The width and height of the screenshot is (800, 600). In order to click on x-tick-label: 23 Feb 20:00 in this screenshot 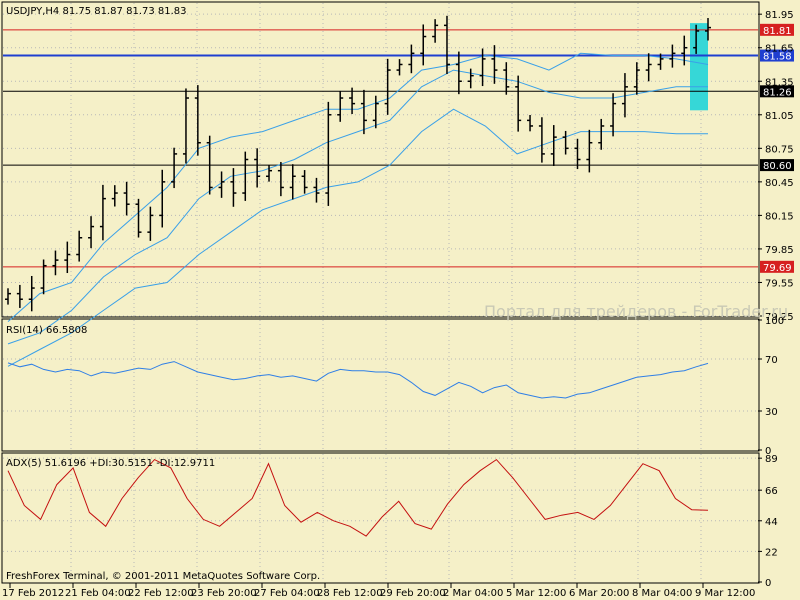, I will do `click(224, 593)`.